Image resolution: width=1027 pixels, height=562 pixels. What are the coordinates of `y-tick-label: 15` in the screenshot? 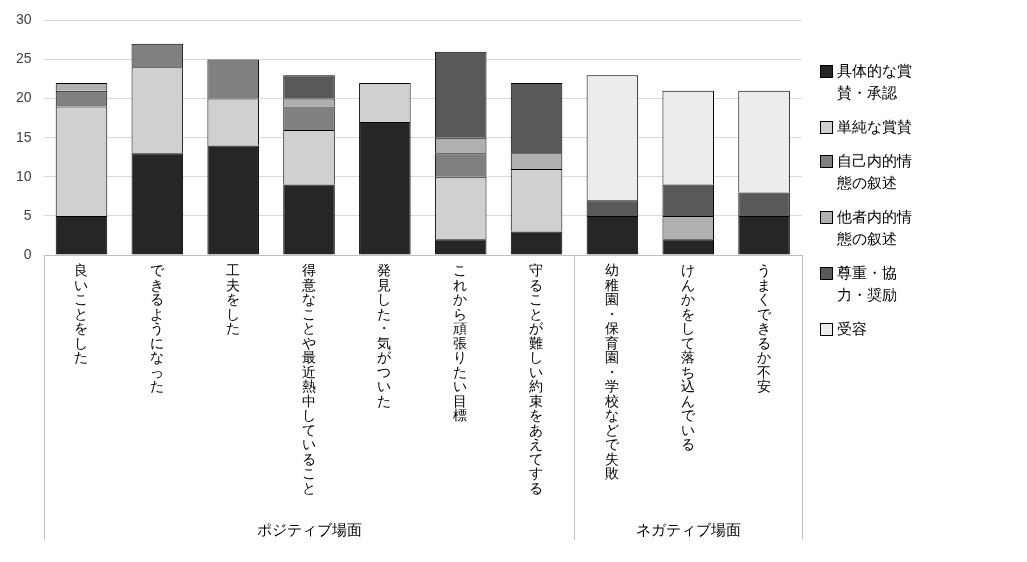 It's located at (23, 136).